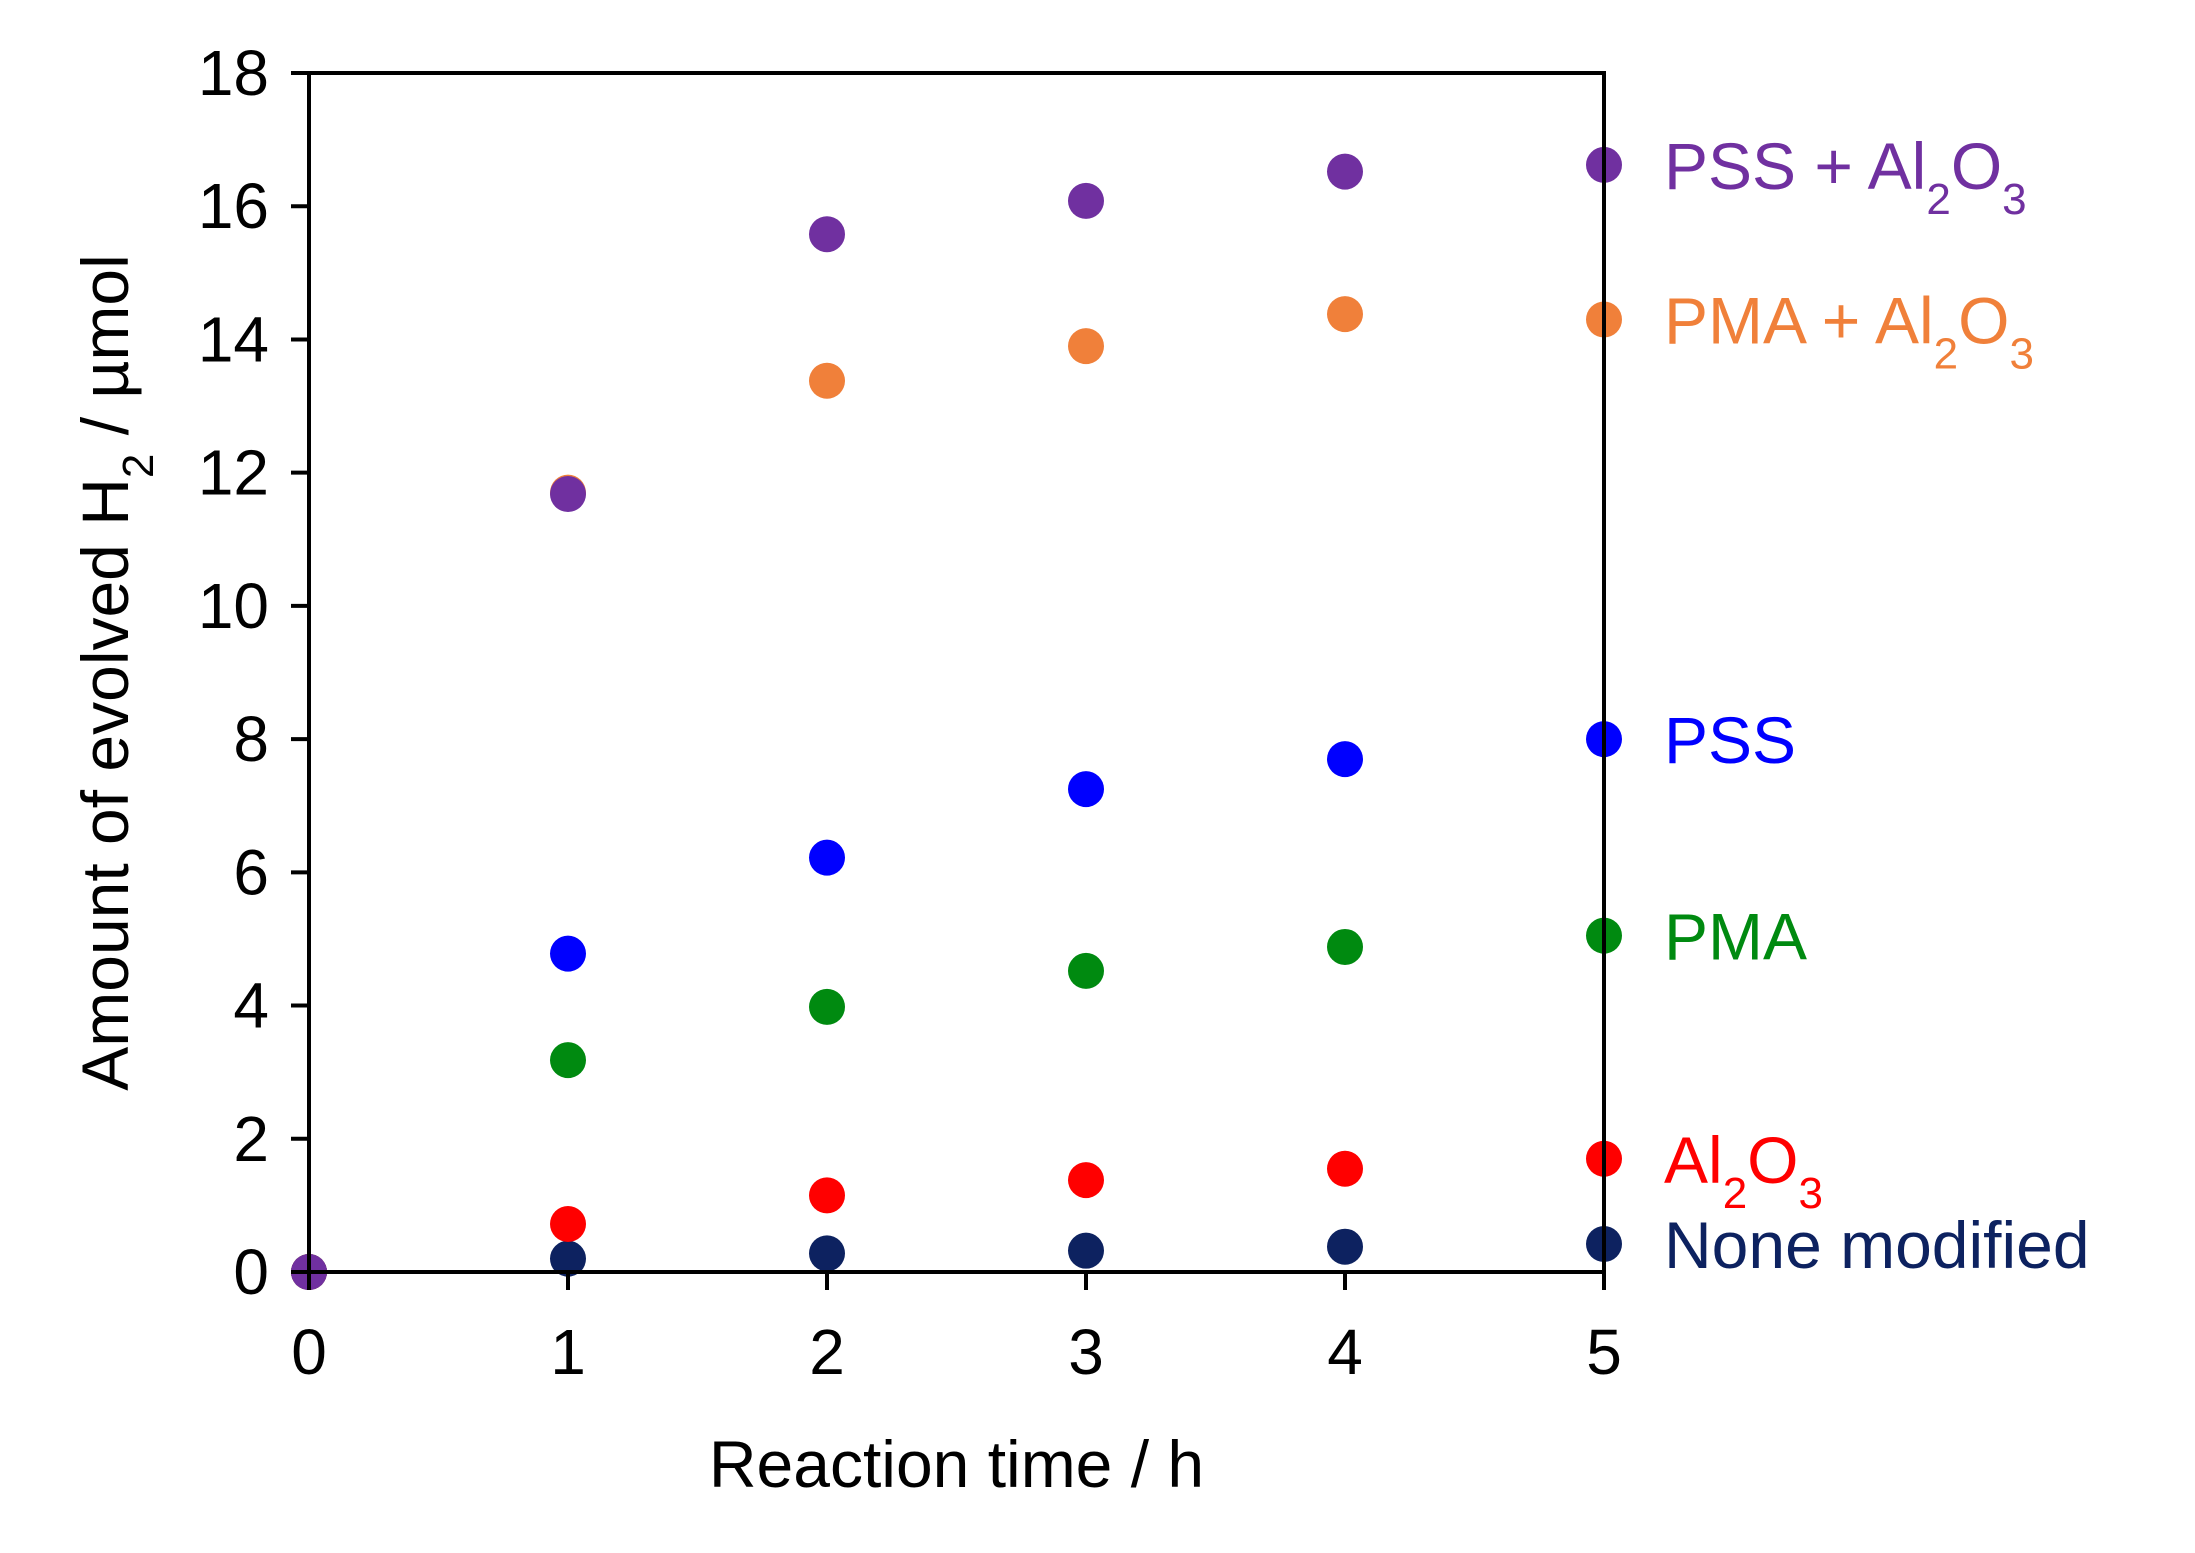 The width and height of the screenshot is (2195, 1553). I want to click on y-axis-title: Amount of evolved H2 / µmol, so click(115, 672).